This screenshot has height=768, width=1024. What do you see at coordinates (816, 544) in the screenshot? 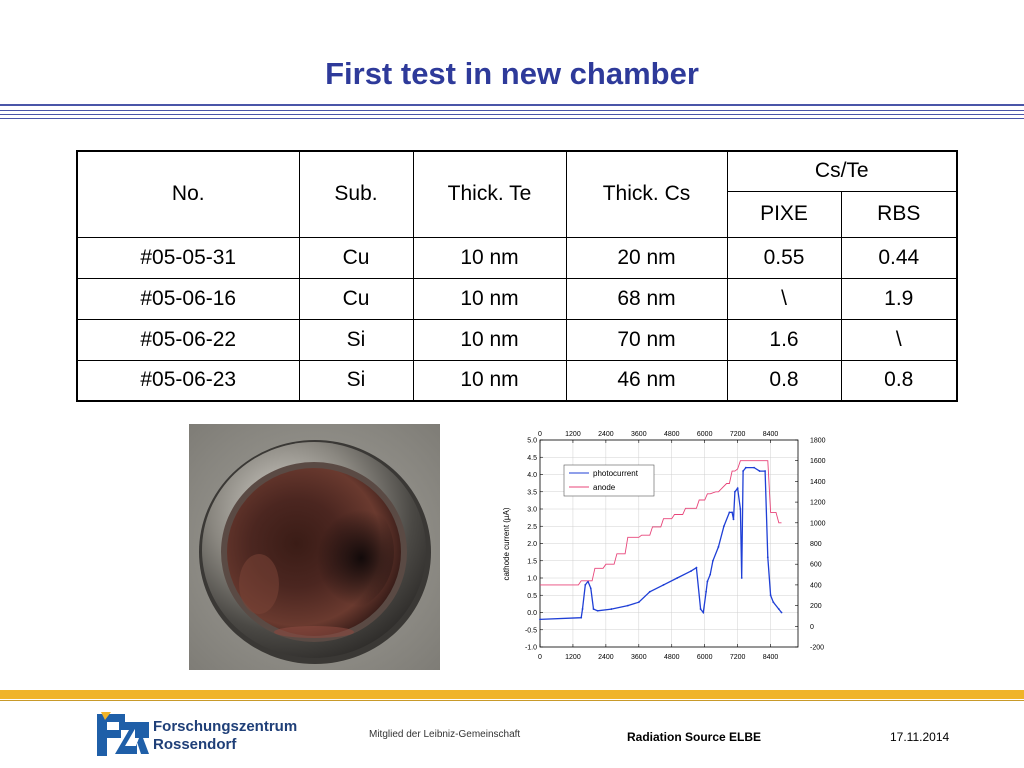
I see `y2-tick-label: 800` at bounding box center [816, 544].